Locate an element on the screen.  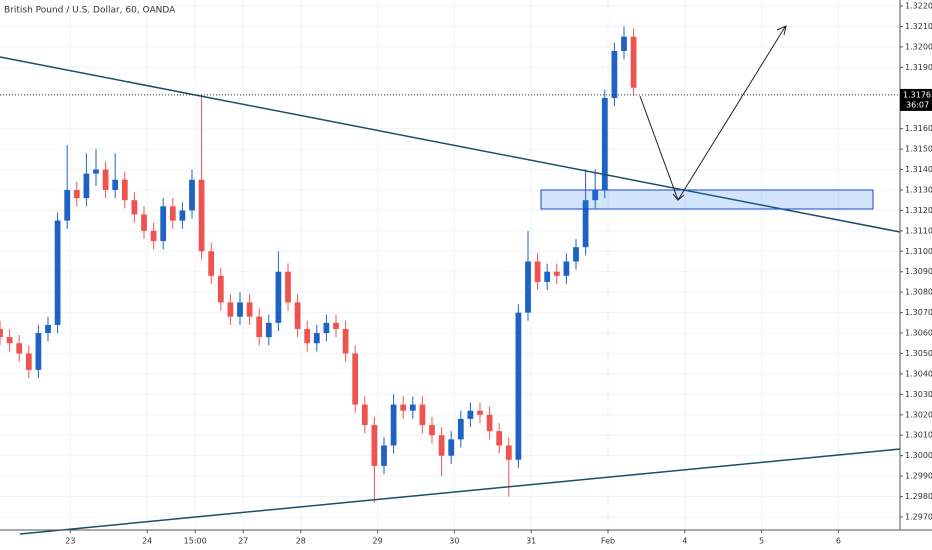
zone is located at coordinates (707, 199).